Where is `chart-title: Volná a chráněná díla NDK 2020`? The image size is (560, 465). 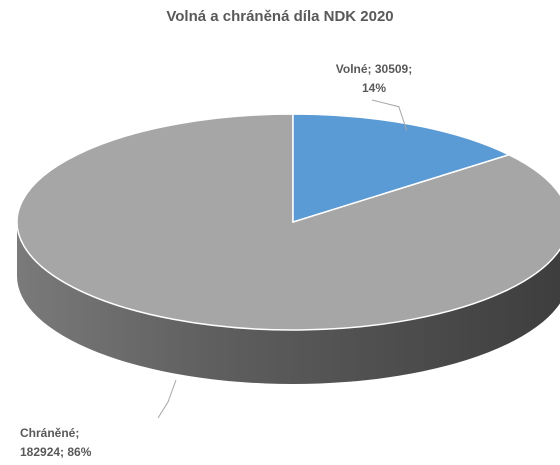
chart-title: Volná a chráněná díla NDK 2020 is located at coordinates (280, 16).